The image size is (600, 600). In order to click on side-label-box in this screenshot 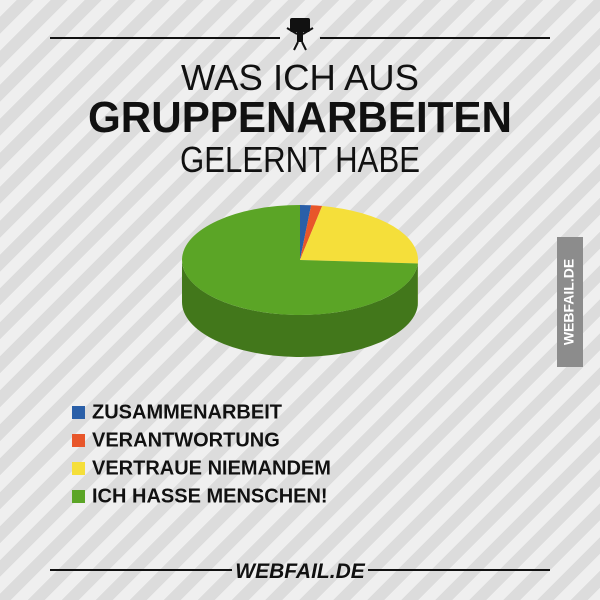, I will do `click(570, 302)`.